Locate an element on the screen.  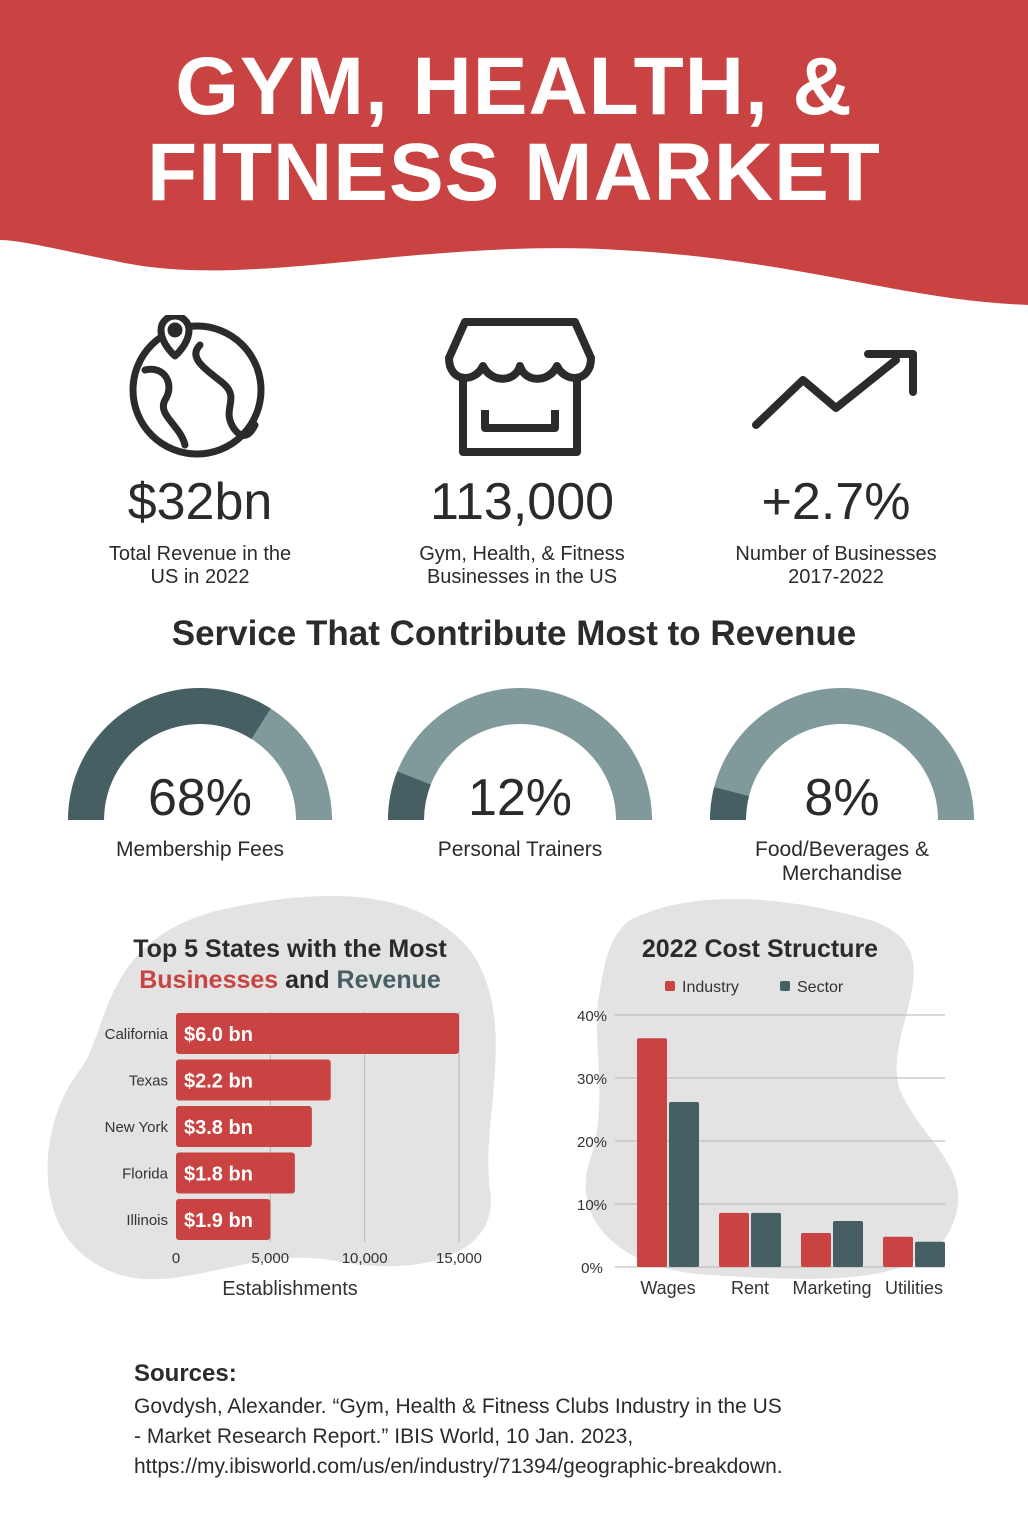
stat-value: +2.7% is located at coordinates (836, 502).